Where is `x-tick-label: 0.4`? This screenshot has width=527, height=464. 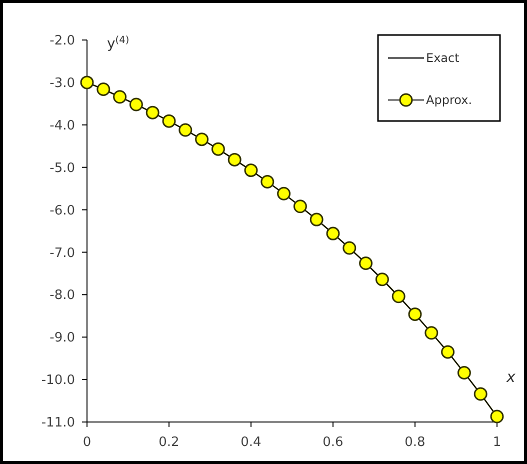
x-tick-label: 0.4 is located at coordinates (251, 442).